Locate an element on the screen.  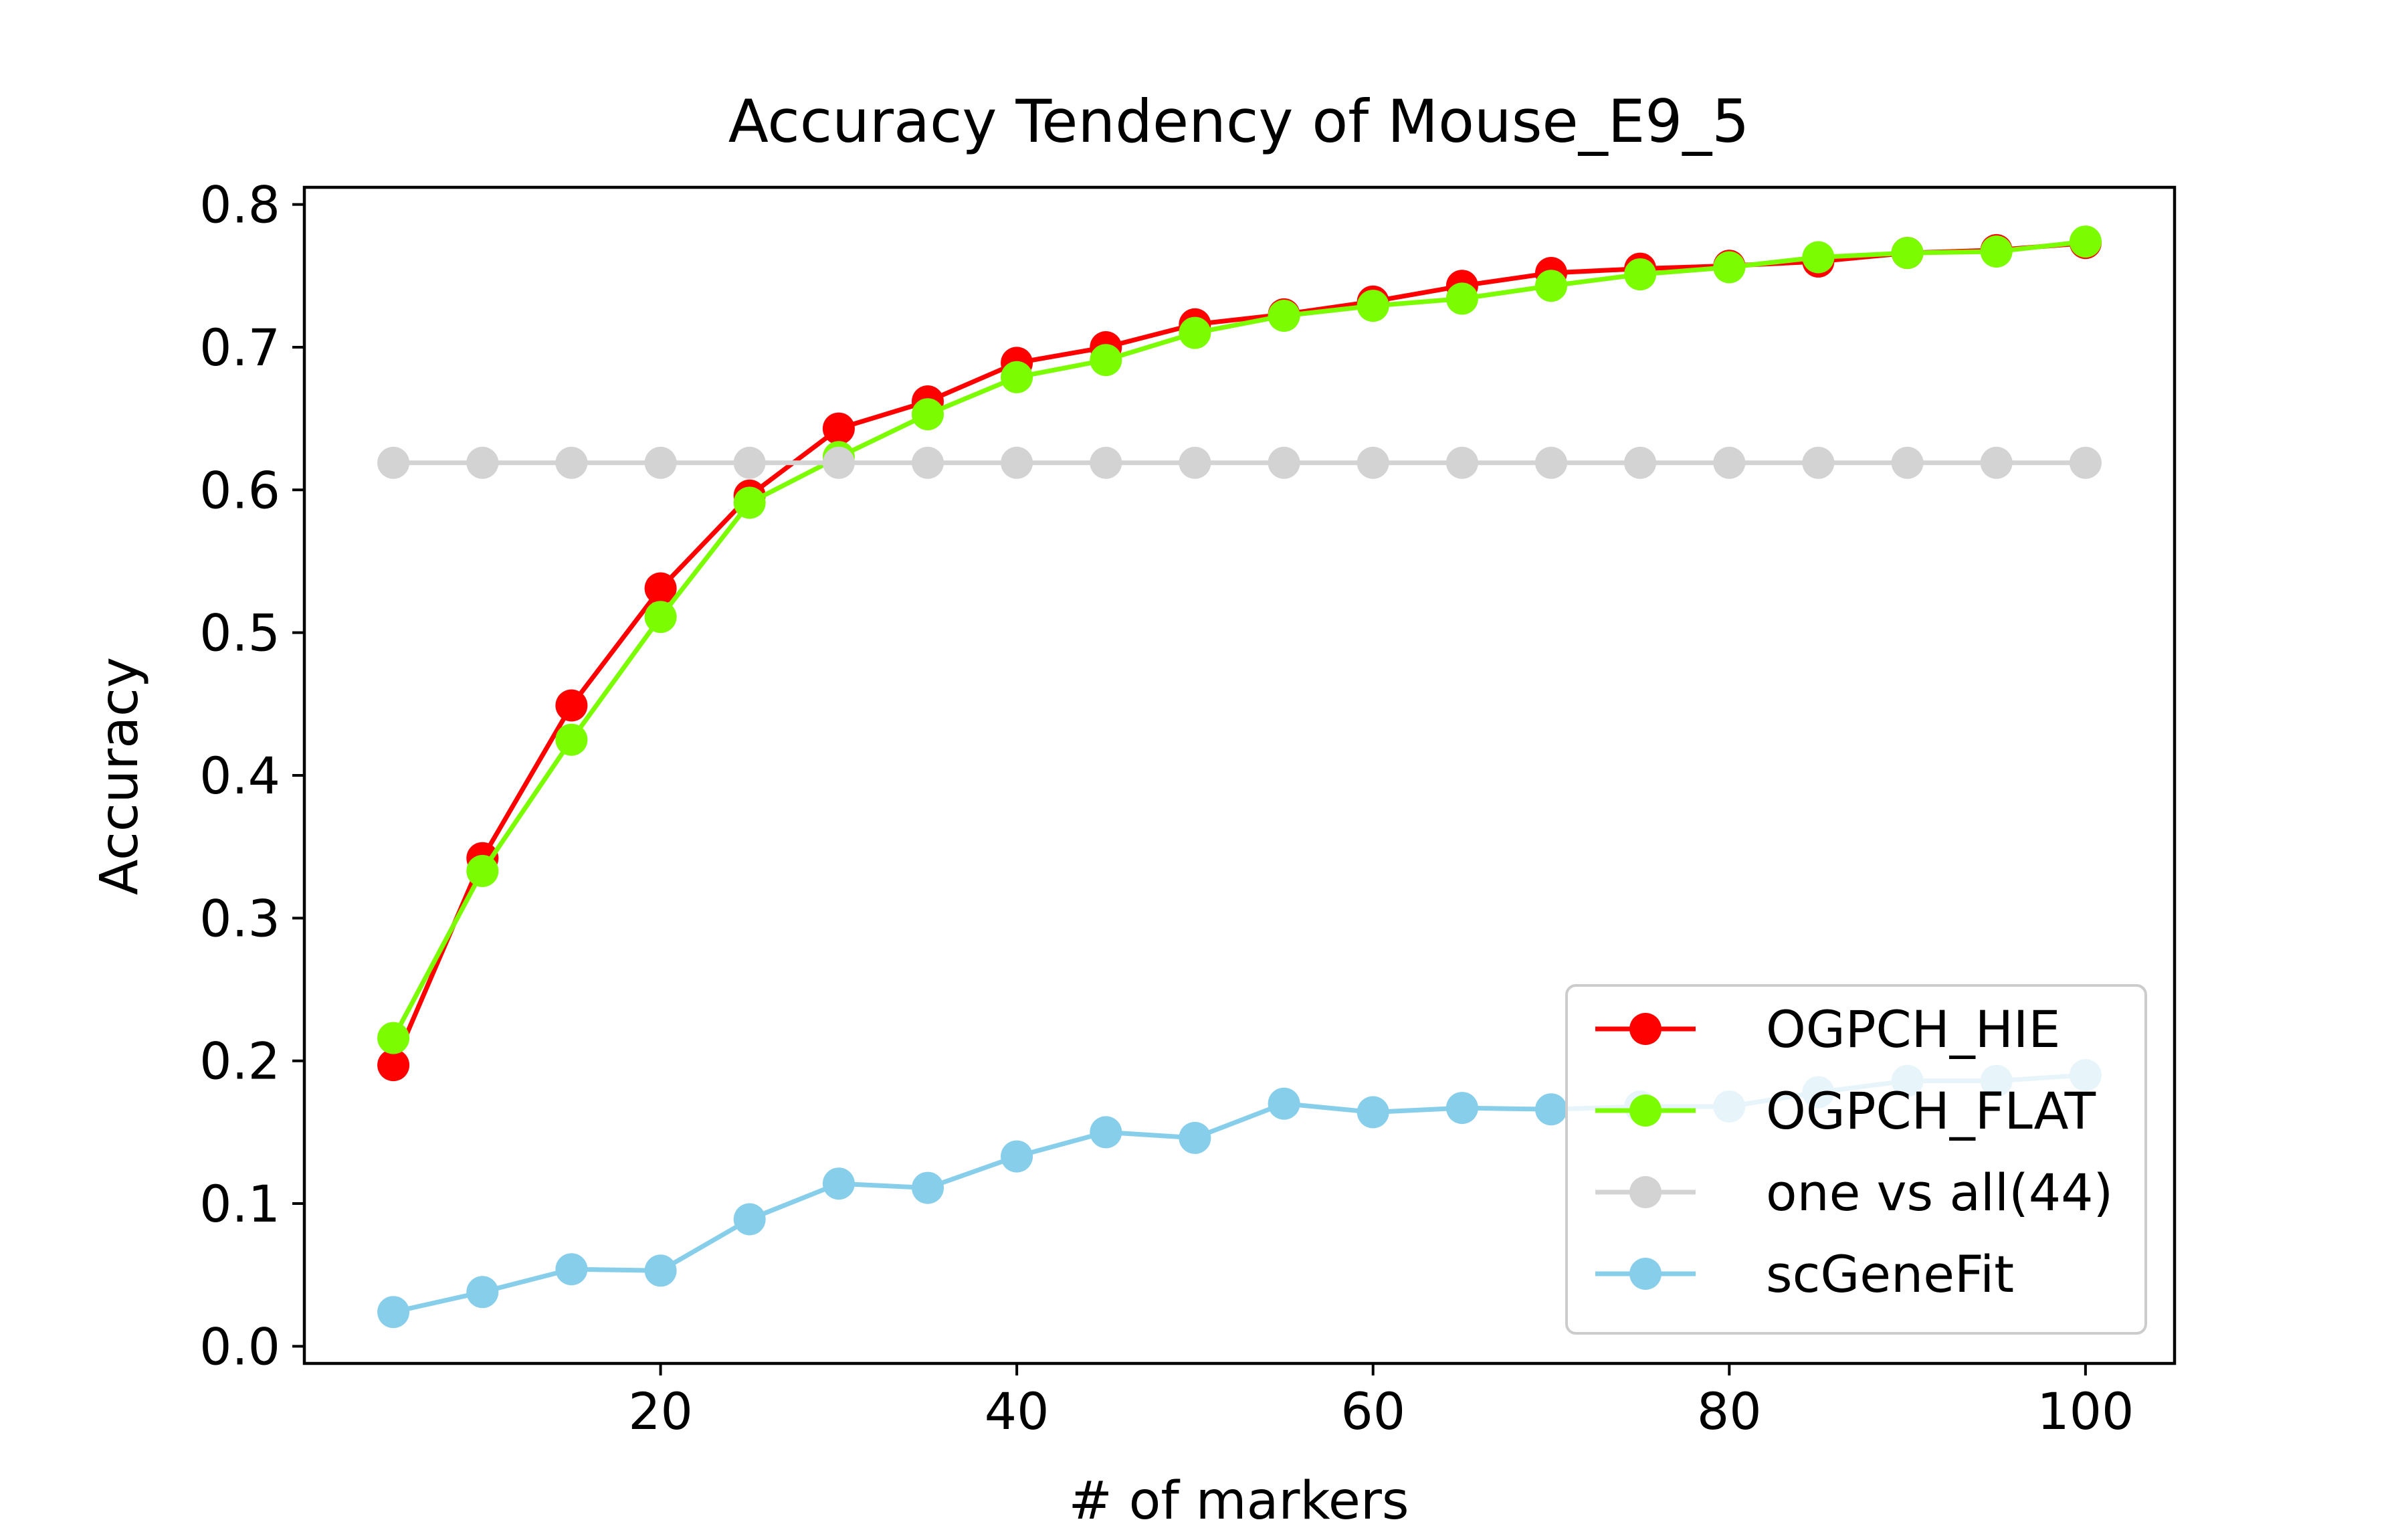
y-axis-ticks: 0.0 0.1 0.2 0.3 0.4 0.5 0.6 0.7 0.8 is located at coordinates (251, 776).